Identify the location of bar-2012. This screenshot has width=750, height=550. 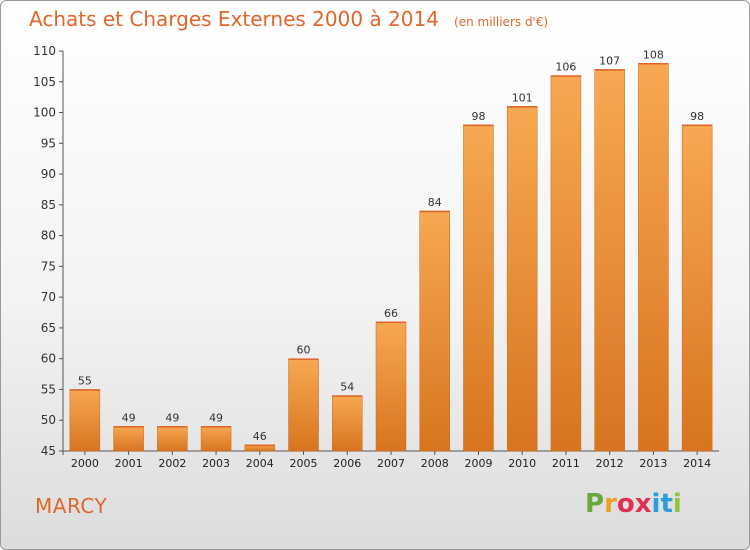
(609, 260).